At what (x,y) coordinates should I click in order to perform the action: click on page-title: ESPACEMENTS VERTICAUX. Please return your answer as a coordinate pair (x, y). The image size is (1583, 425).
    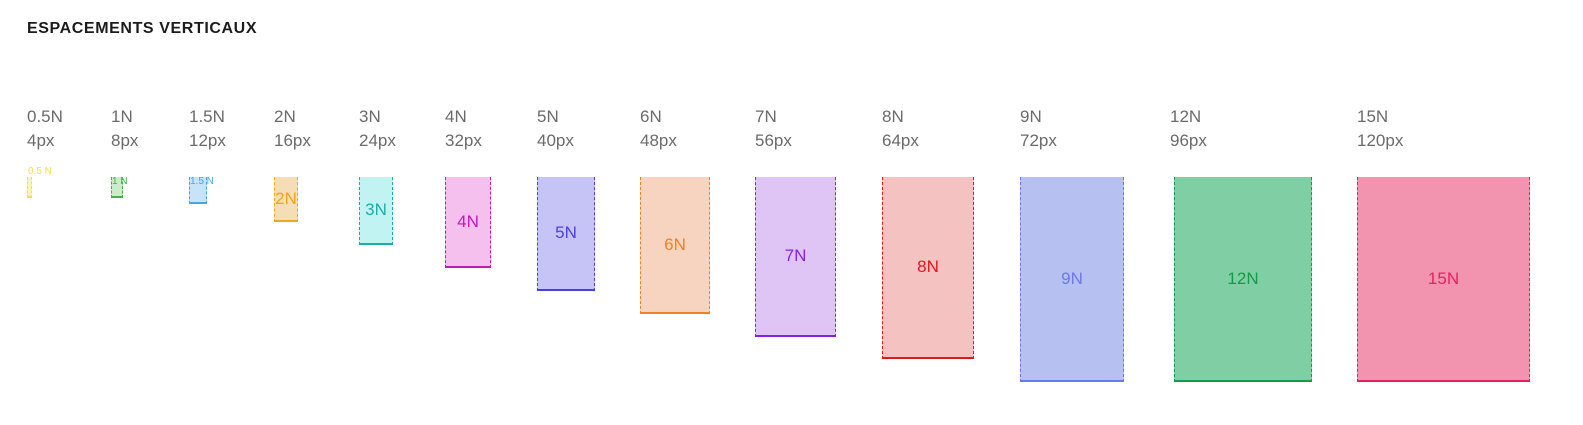
    Looking at the image, I should click on (142, 28).